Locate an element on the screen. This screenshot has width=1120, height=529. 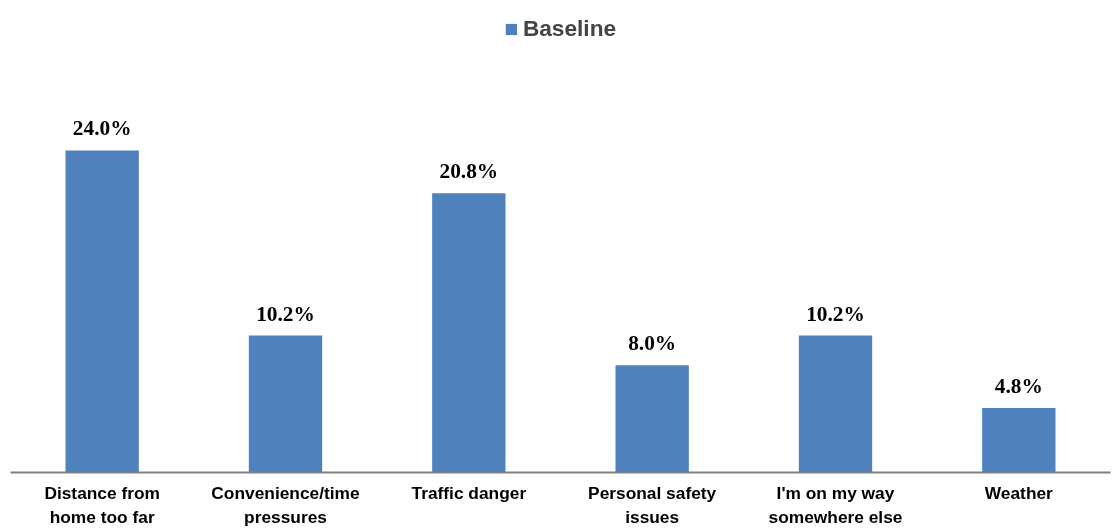
data-label: 4.8% is located at coordinates (1018, 386).